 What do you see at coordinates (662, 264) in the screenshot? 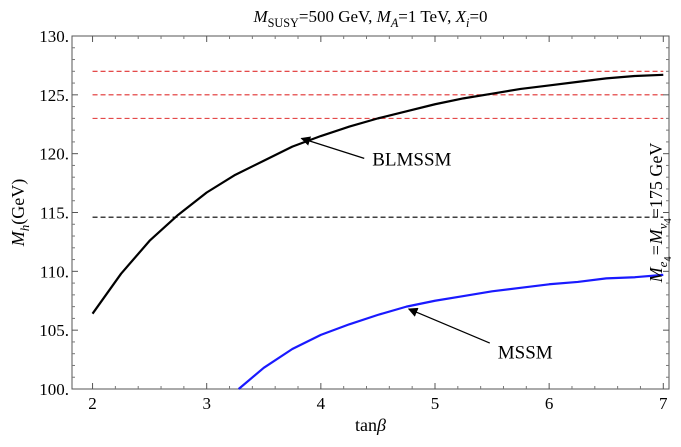
I see `right-axis-label-part: e` at bounding box center [662, 264].